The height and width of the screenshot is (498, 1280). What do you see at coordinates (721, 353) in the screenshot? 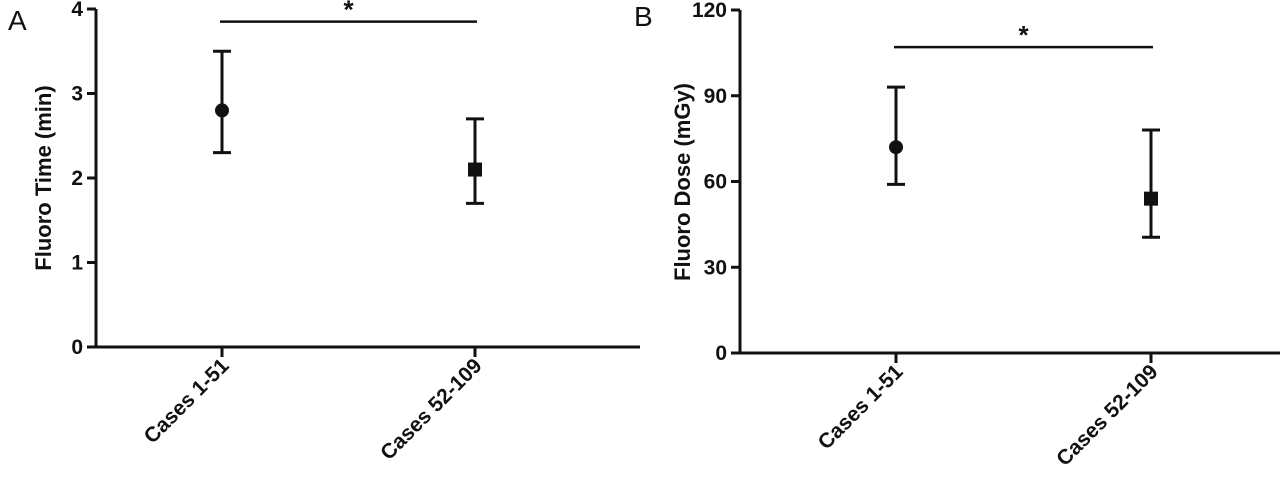
I see `panel-b-y-tick-label: 0` at bounding box center [721, 353].